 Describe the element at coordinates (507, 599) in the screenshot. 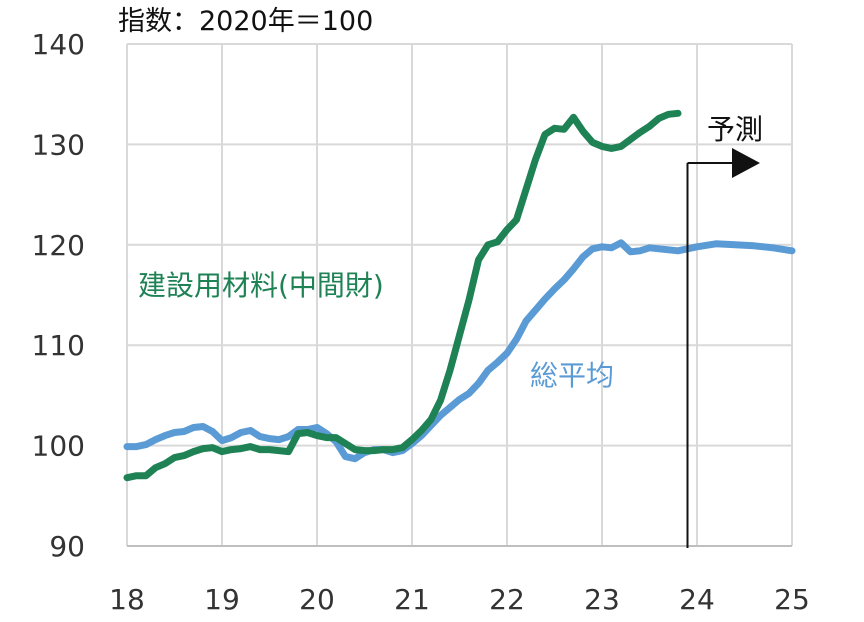

I see `x-tick-label: 22` at that location.